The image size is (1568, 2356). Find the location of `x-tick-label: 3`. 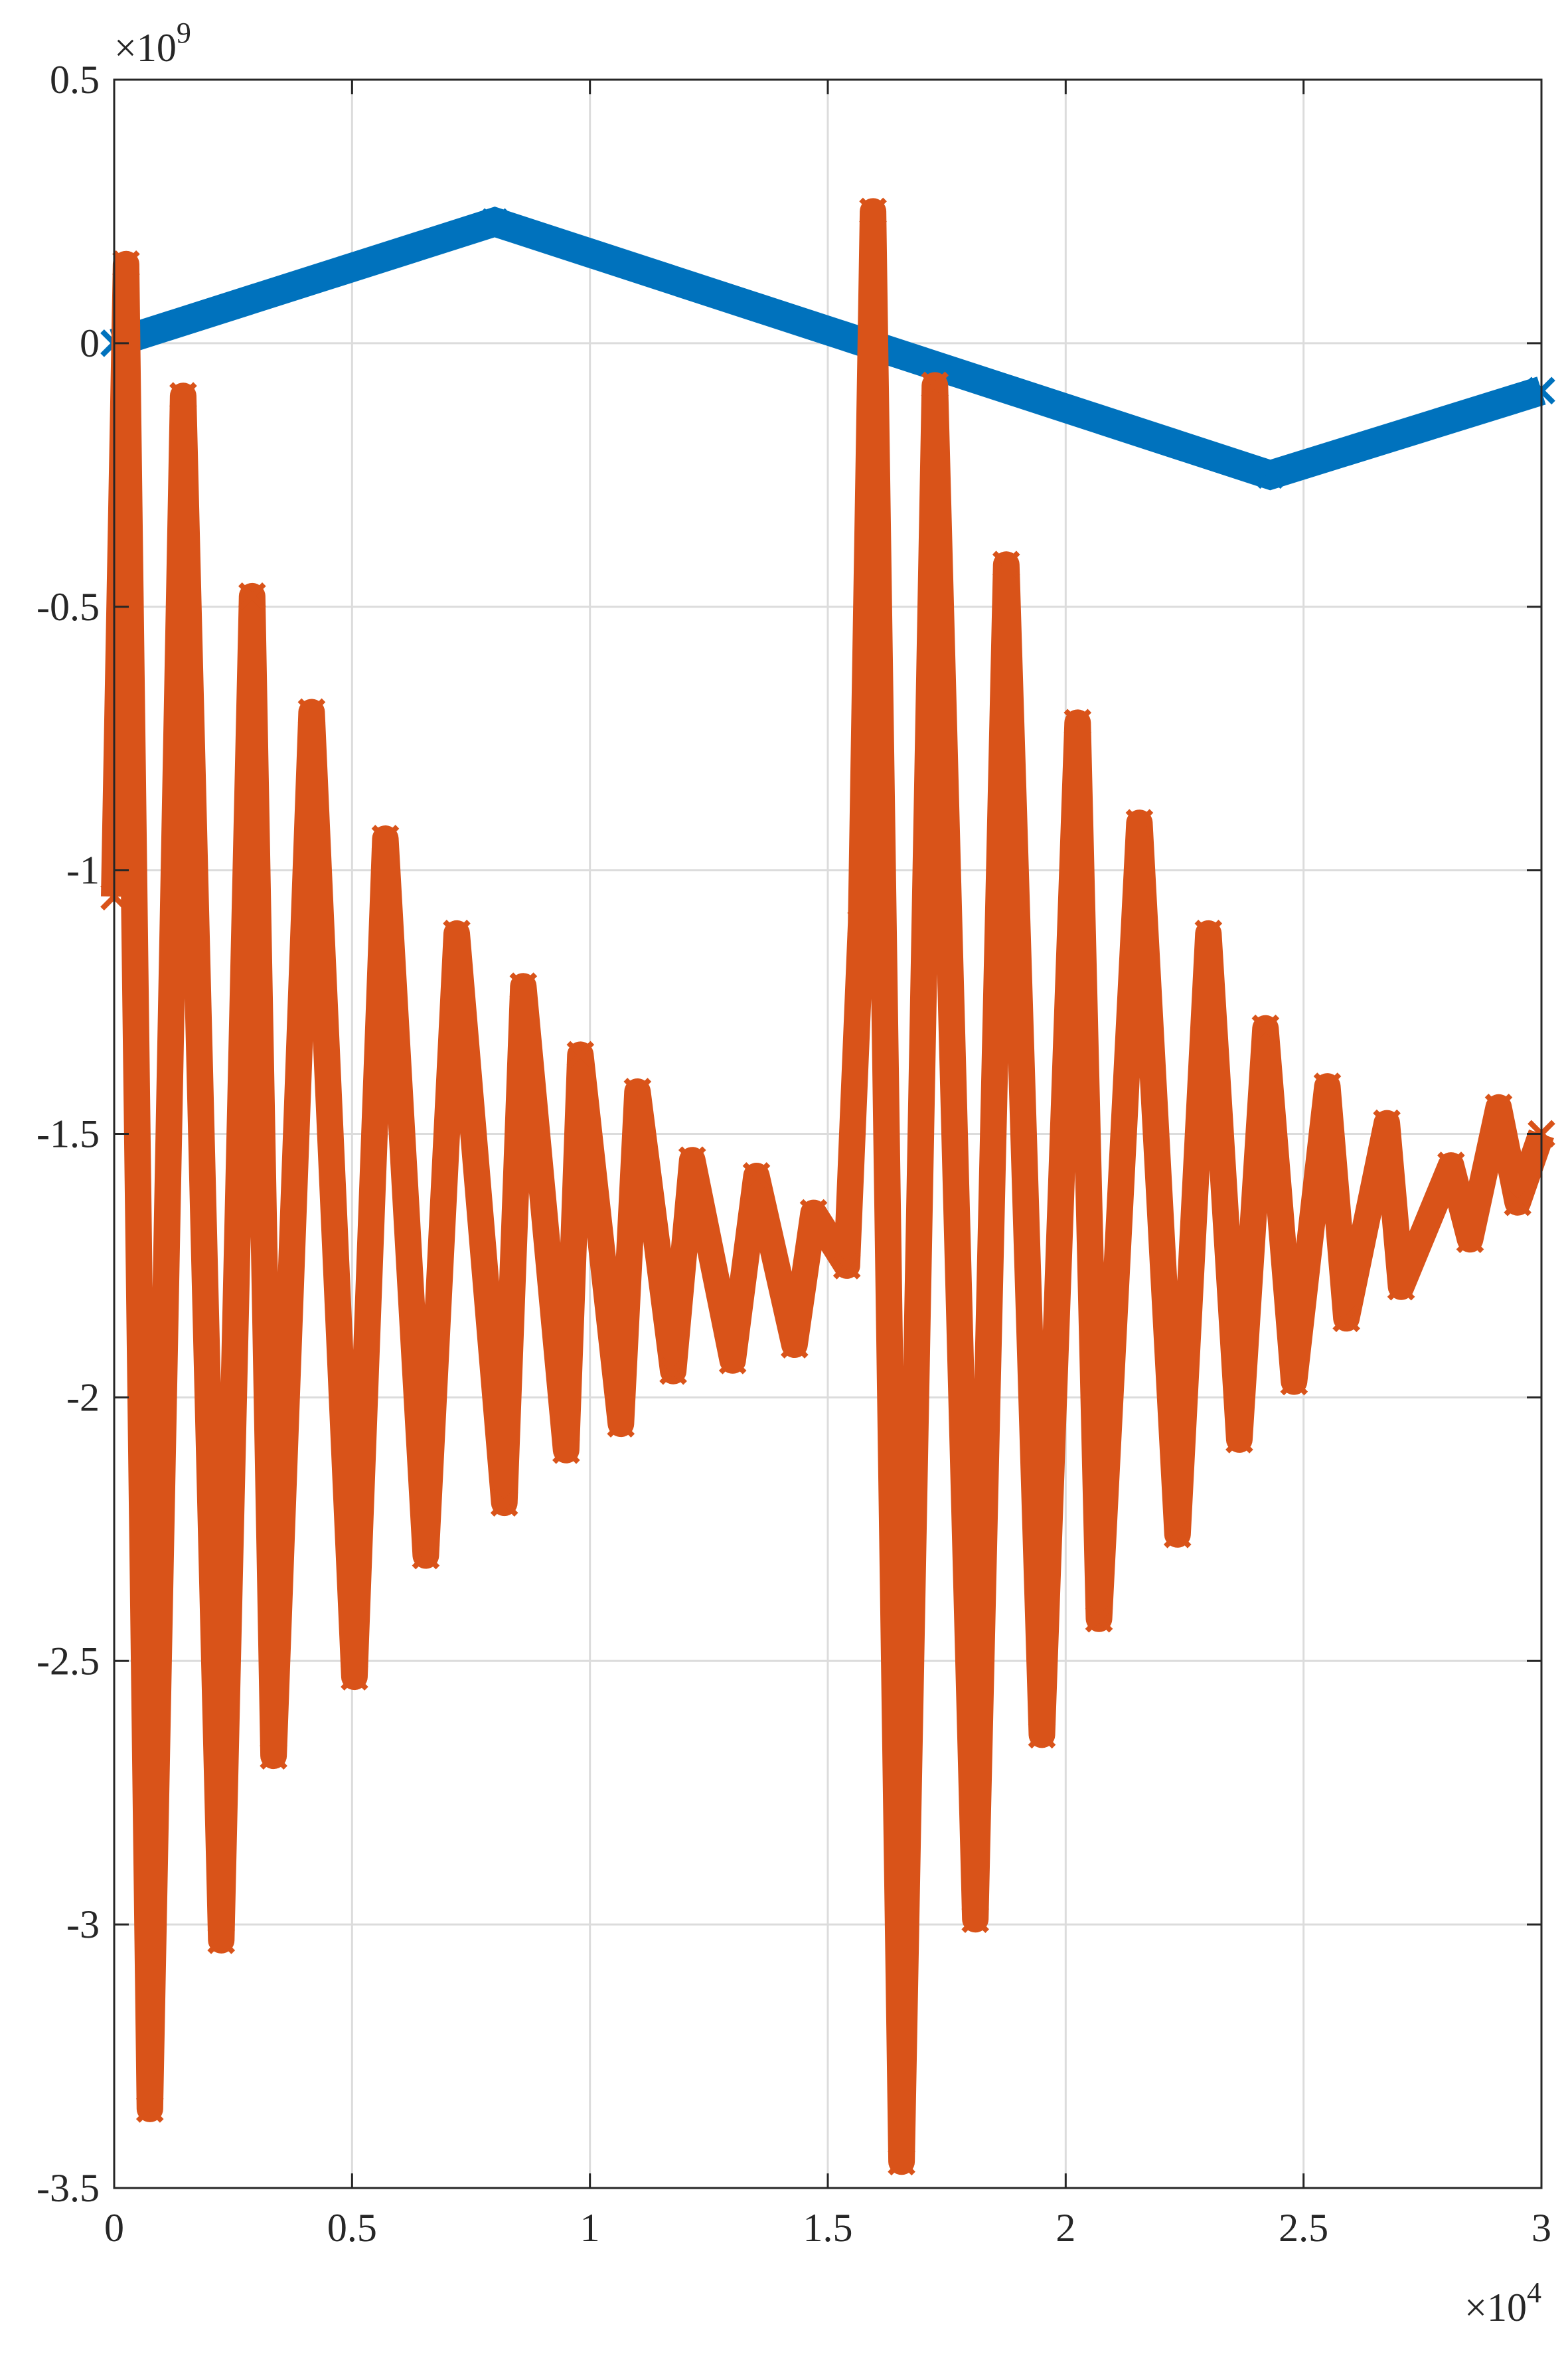

x-tick-label: 3 is located at coordinates (1541, 2228).